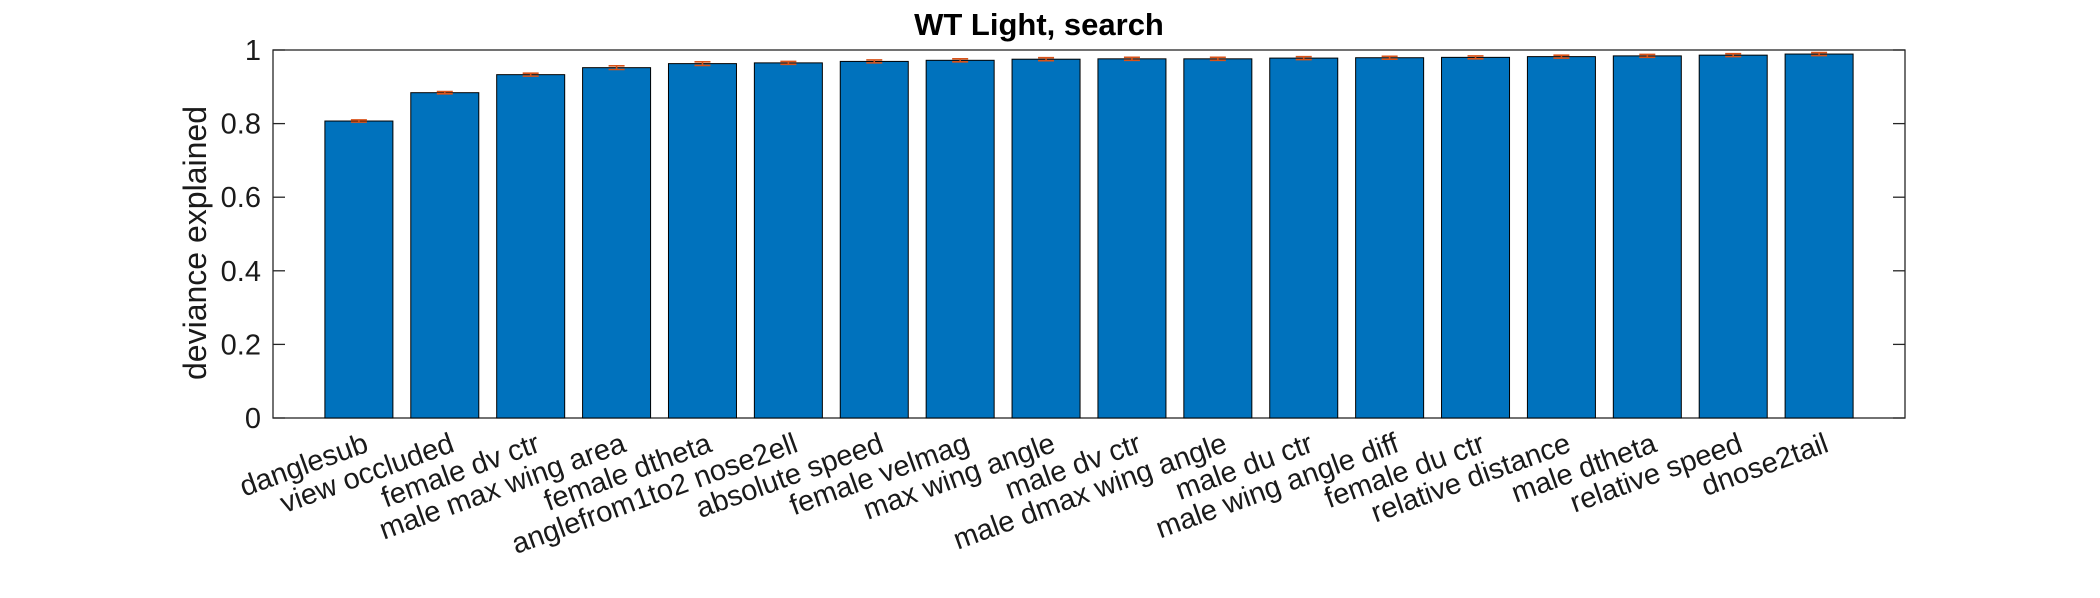  What do you see at coordinates (1039, 24) in the screenshot?
I see `chart-title: WT Light, search` at bounding box center [1039, 24].